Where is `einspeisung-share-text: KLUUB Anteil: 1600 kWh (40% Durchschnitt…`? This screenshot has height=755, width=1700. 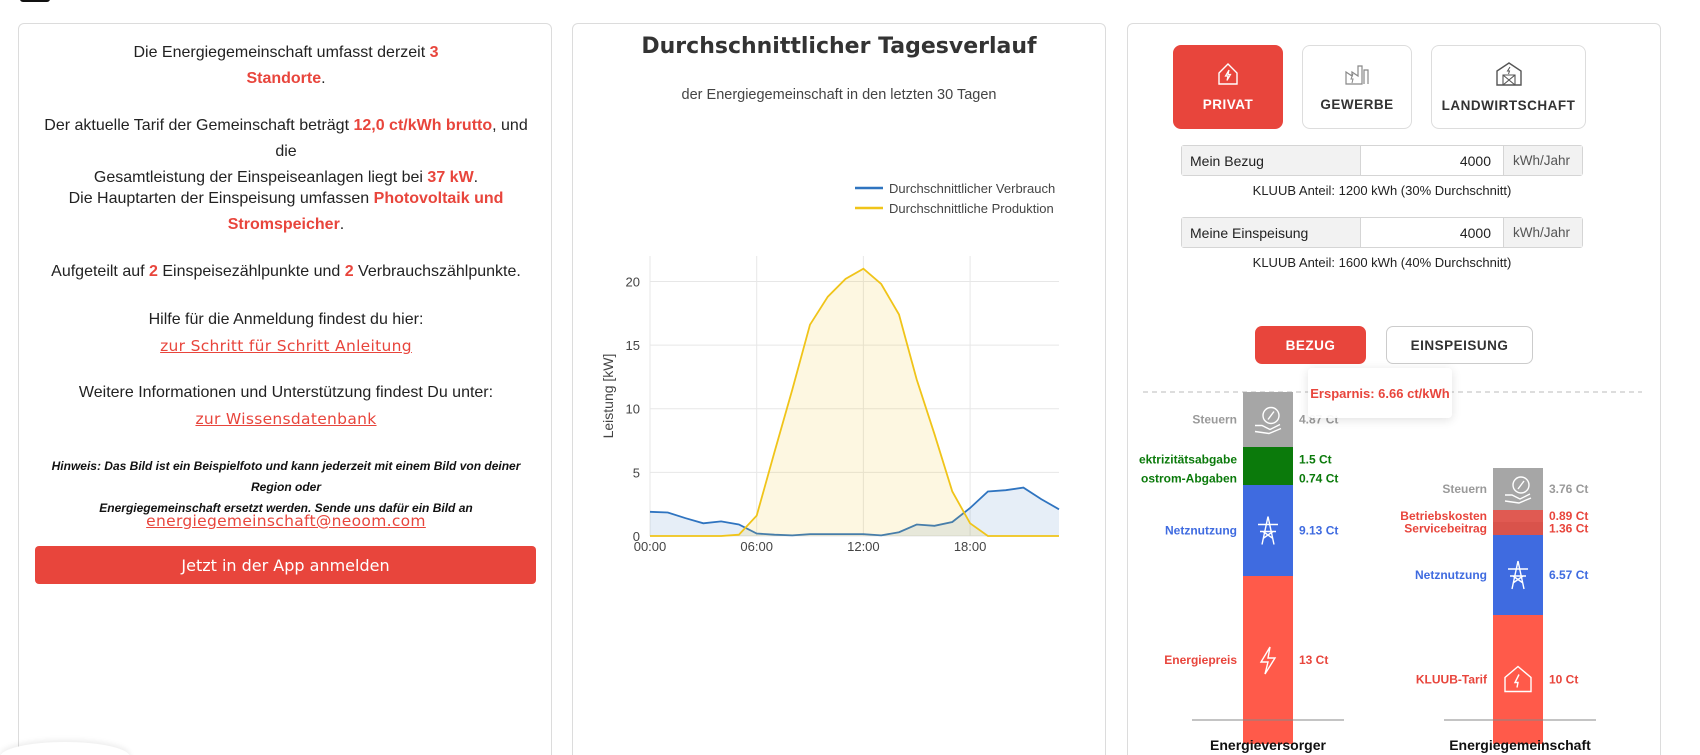 einspeisung-share-text: KLUUB Anteil: 1600 kWh (40% Durchschnitt… is located at coordinates (1382, 262).